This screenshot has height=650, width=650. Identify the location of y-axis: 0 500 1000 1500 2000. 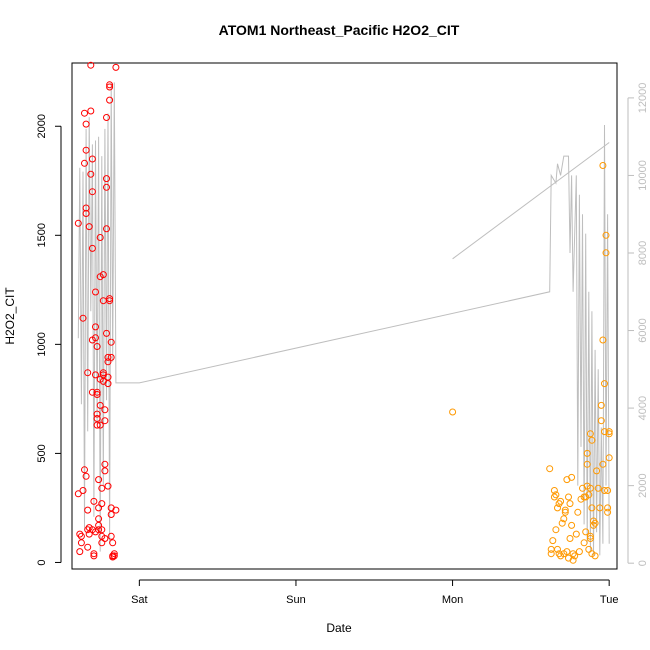
(49, 340).